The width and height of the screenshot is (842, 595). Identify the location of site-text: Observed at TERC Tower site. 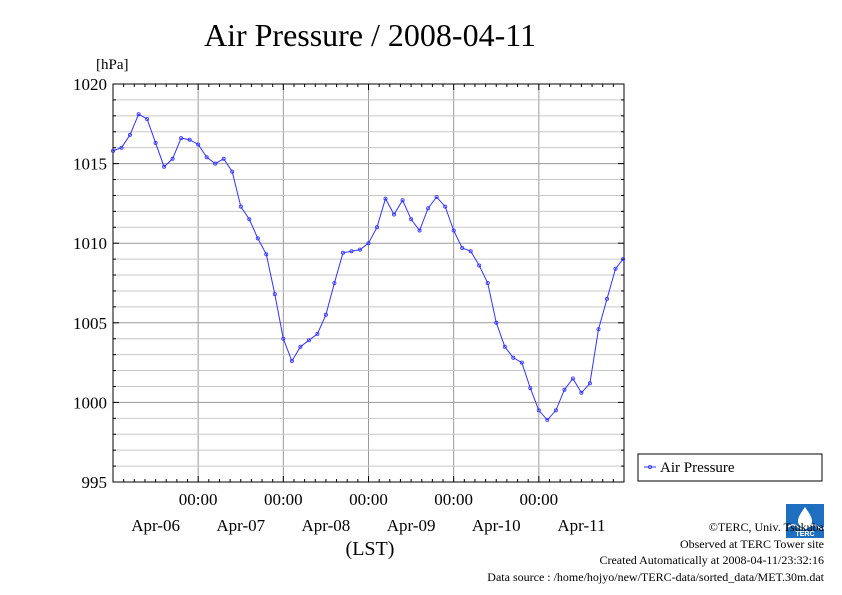
(751, 543).